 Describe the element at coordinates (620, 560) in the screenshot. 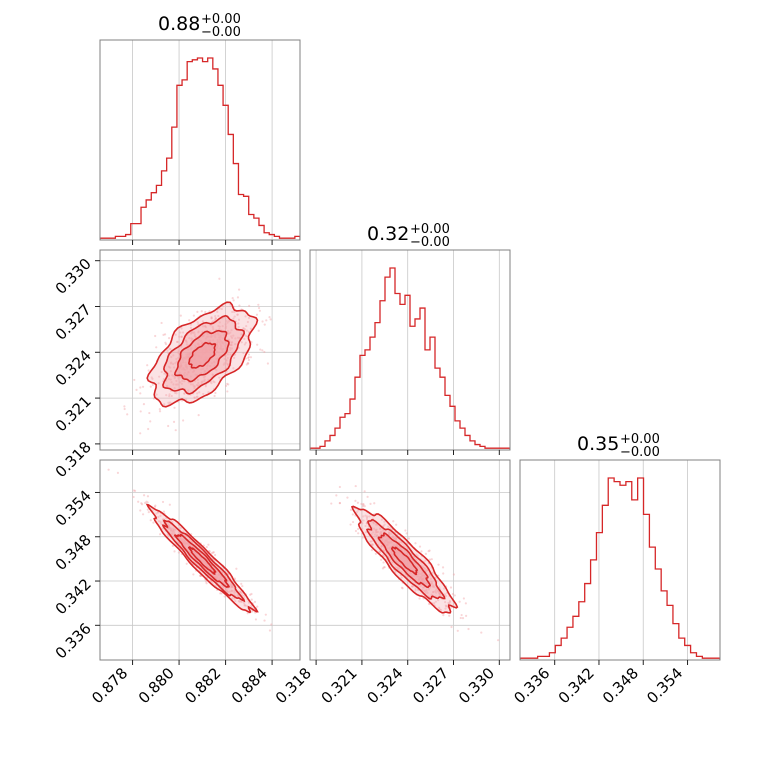

I see `panel-frame` at that location.